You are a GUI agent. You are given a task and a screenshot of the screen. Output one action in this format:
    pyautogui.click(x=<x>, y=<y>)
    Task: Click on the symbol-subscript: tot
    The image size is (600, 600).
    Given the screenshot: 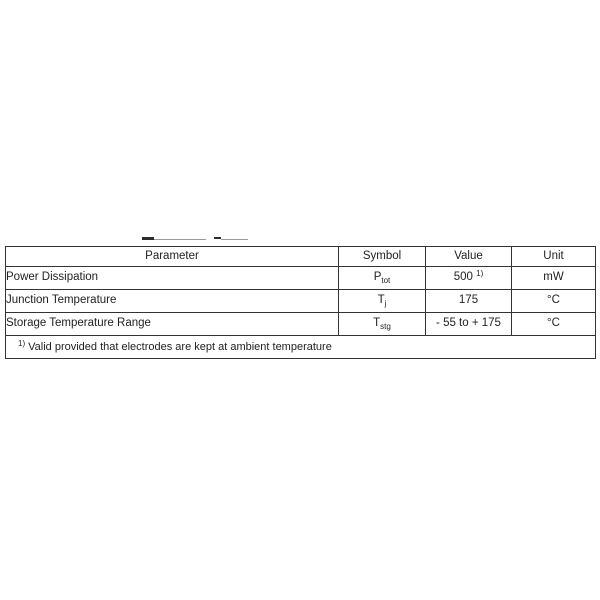 What is the action you would take?
    pyautogui.click(x=386, y=281)
    